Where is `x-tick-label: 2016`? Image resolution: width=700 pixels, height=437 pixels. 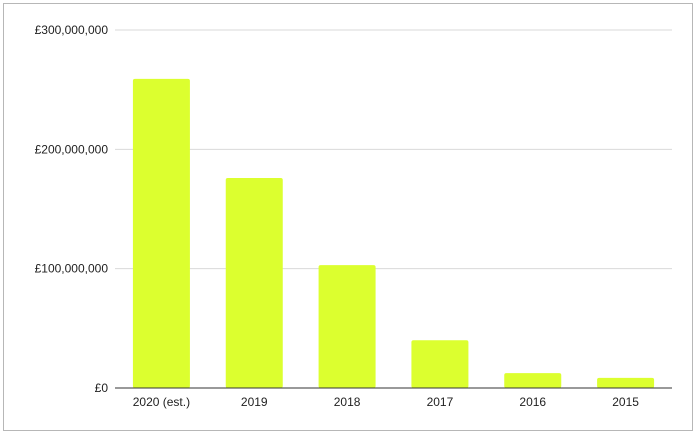 x-tick-label: 2016 is located at coordinates (532, 402).